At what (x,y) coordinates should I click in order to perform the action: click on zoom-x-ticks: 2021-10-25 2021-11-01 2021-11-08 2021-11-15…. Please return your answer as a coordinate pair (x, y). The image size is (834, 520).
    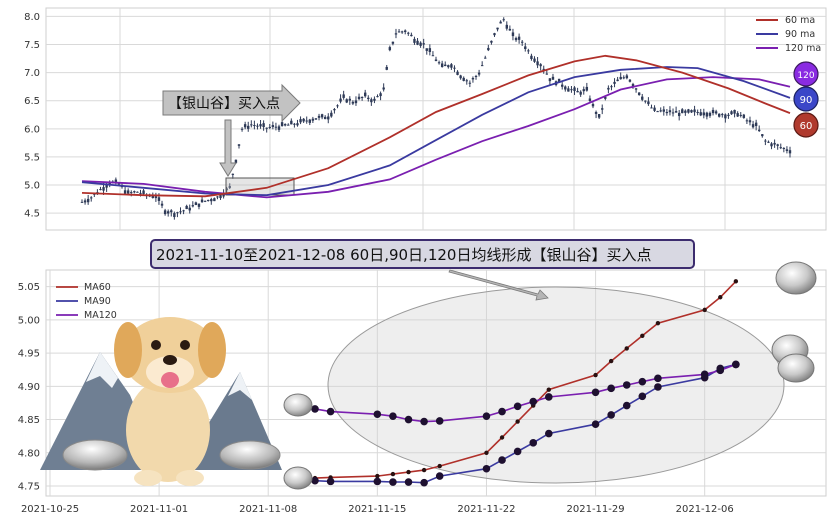
    Looking at the image, I should click on (377, 509).